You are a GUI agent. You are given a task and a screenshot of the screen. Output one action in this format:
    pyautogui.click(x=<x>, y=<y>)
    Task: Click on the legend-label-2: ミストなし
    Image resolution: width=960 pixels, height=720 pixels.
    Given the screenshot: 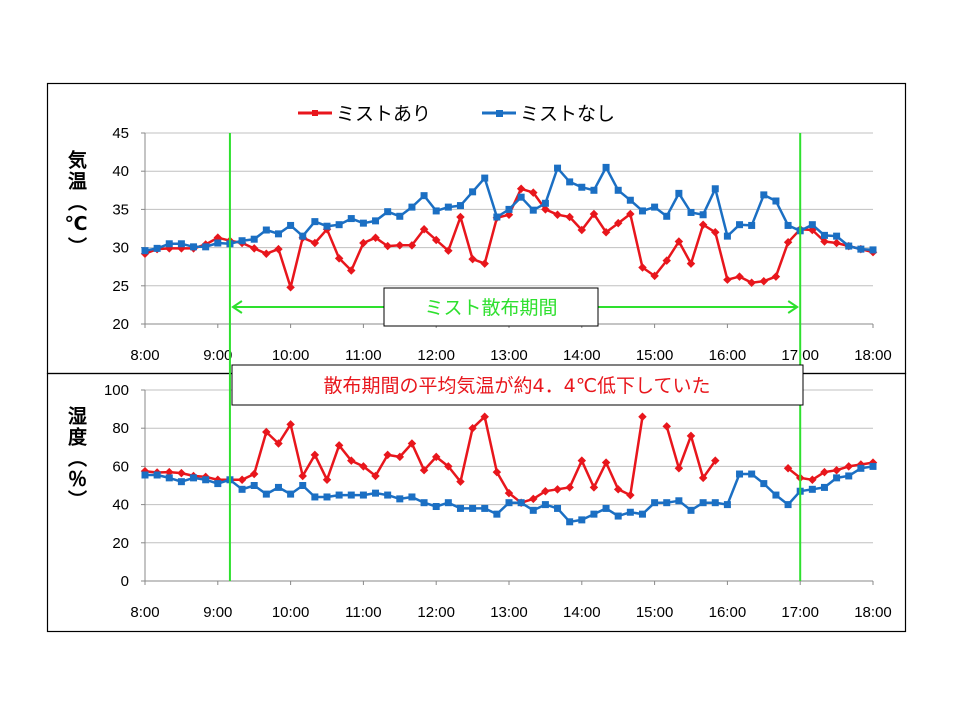 What is the action you would take?
    pyautogui.click(x=567, y=114)
    